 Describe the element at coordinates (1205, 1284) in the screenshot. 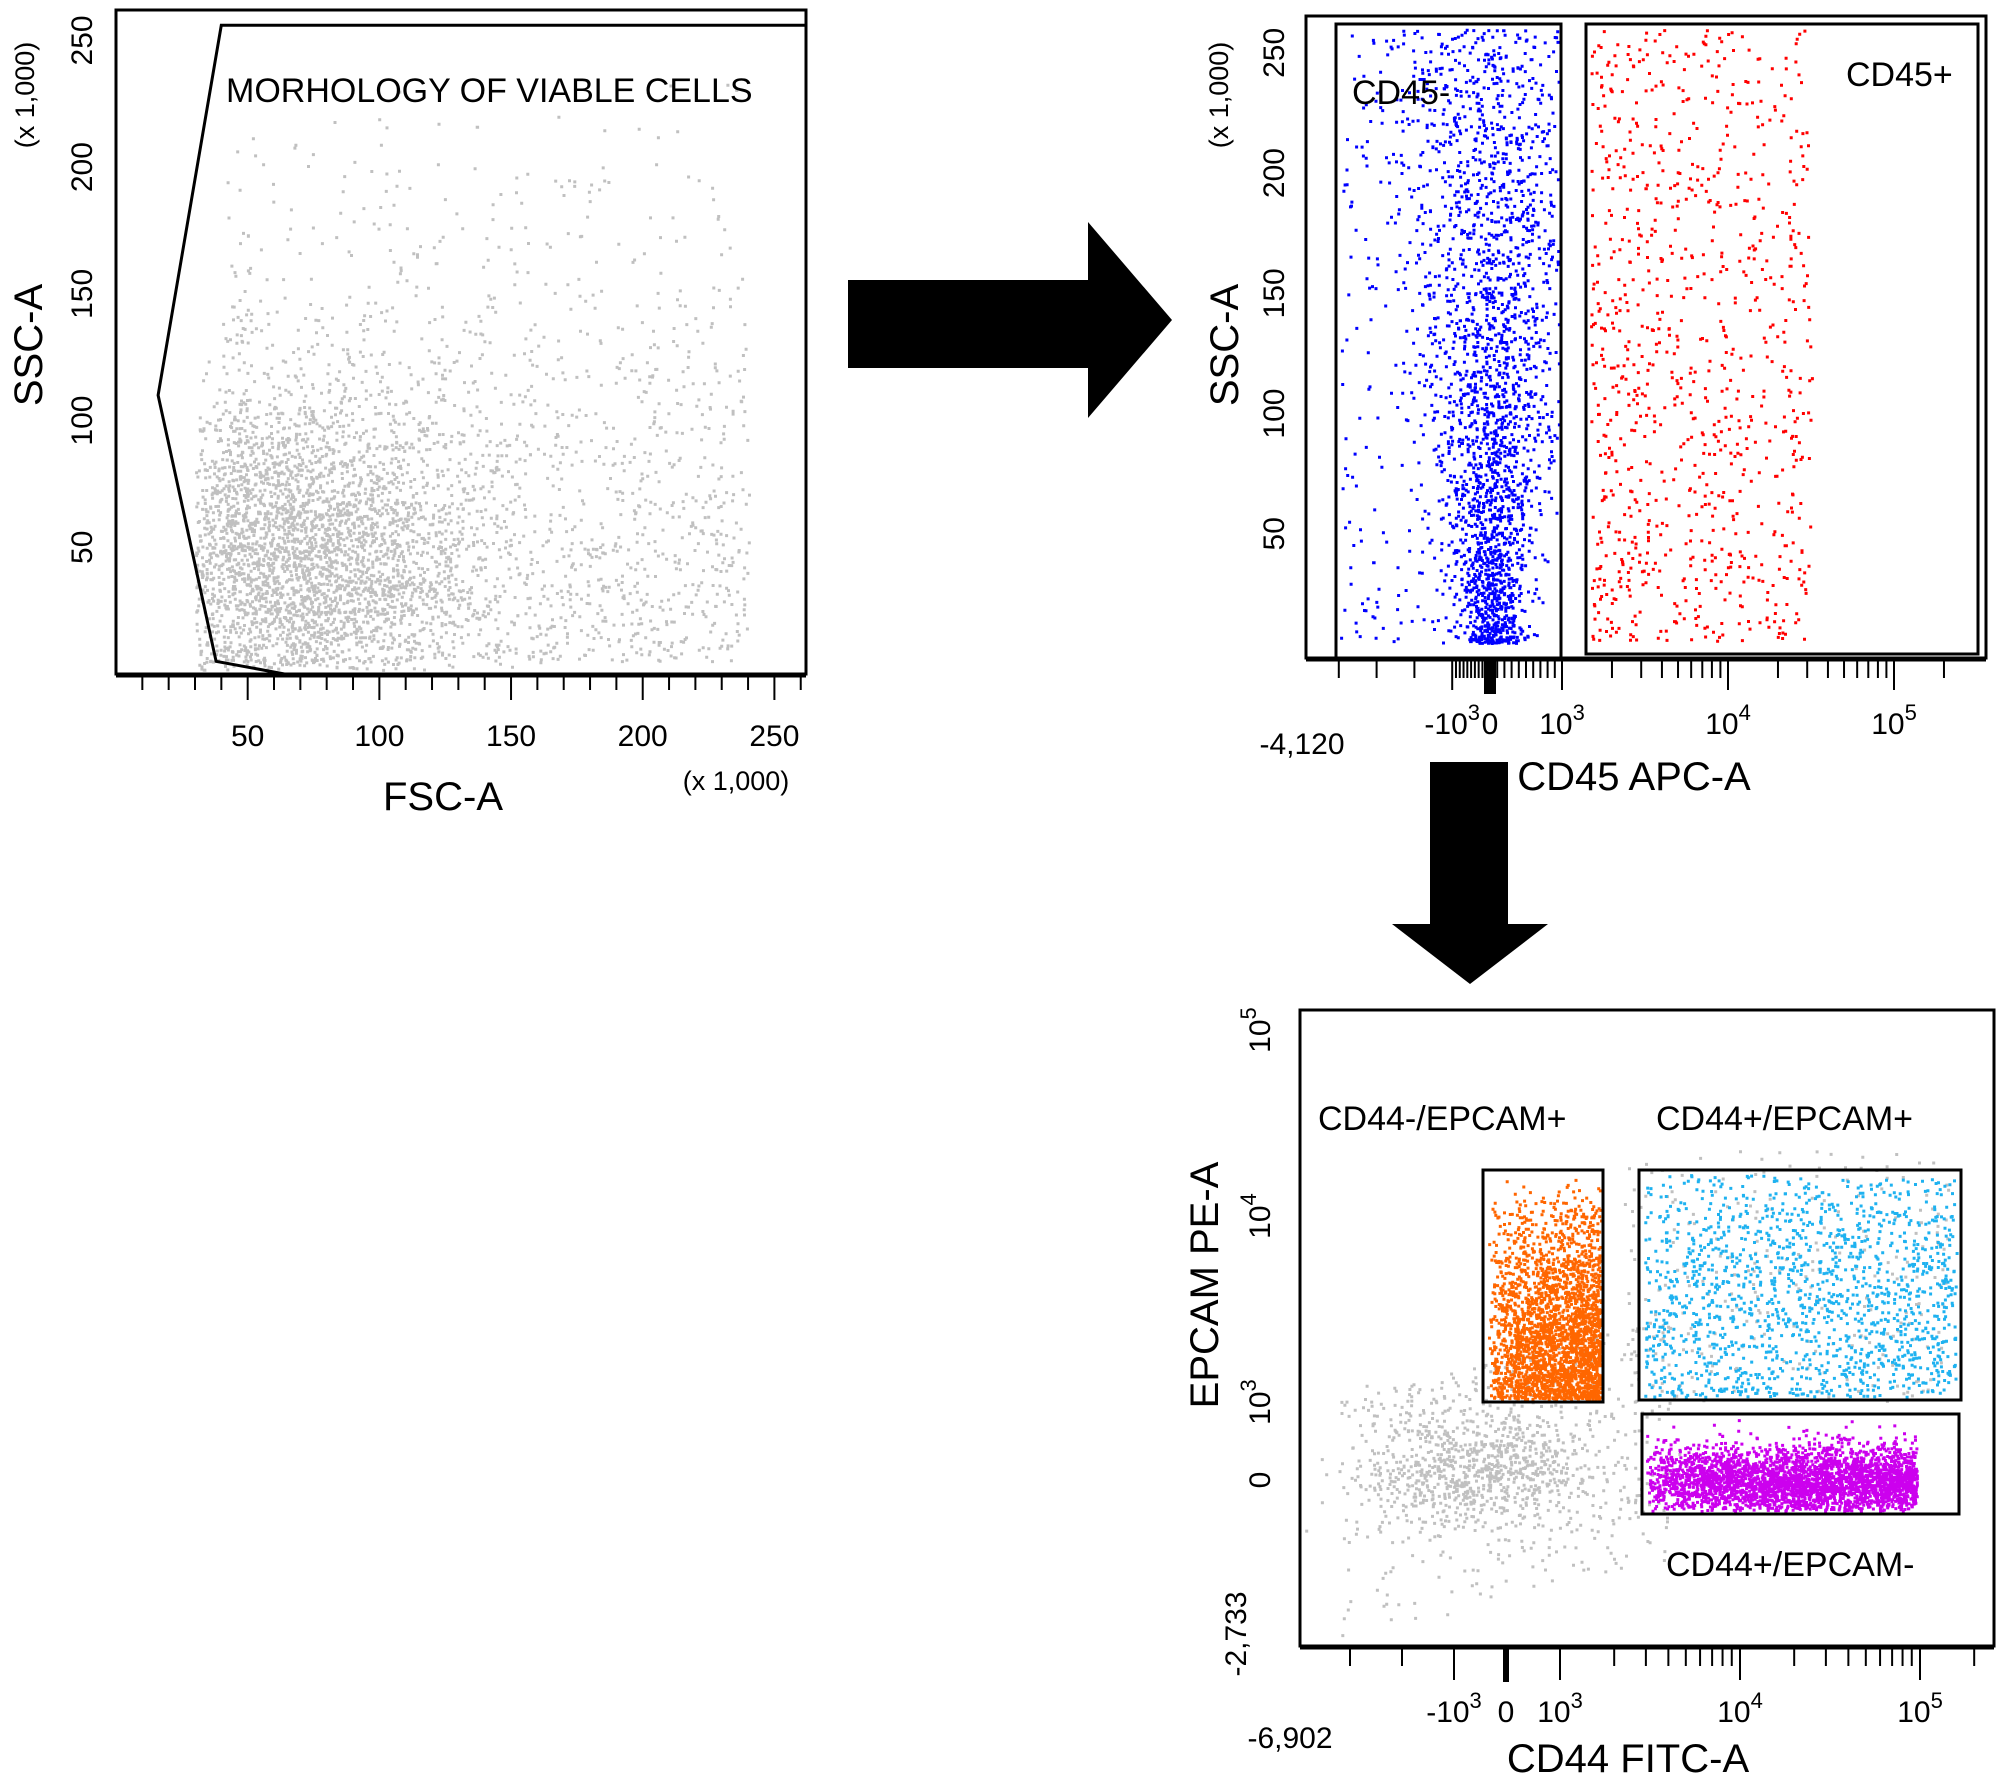

I see `y-axis-label: EPCAM PE-A` at that location.